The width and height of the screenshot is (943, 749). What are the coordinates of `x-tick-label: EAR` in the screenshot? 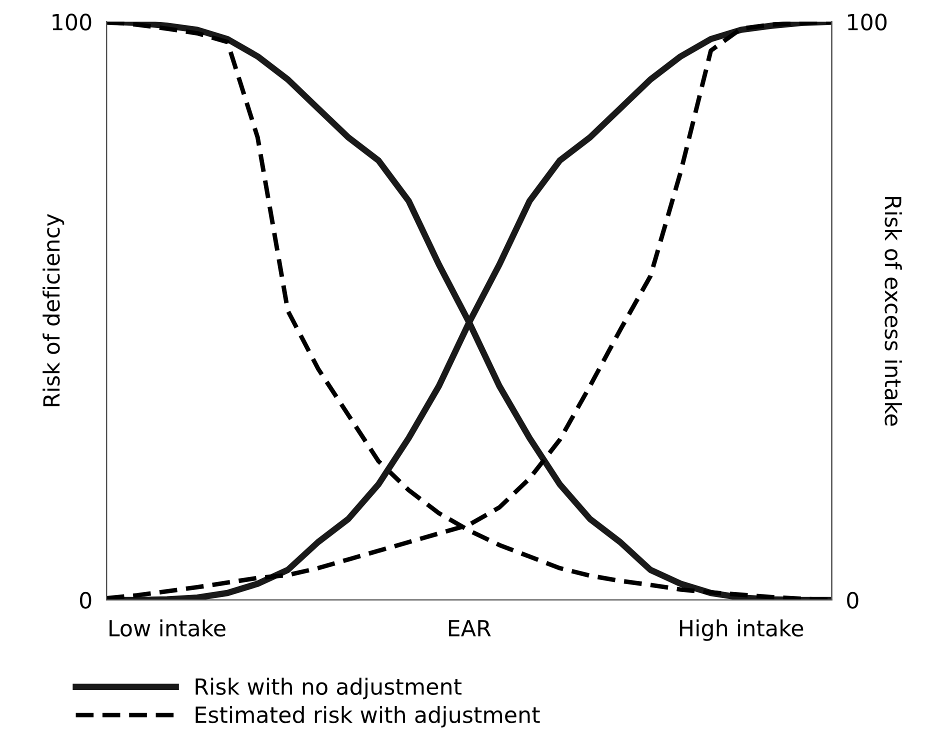 It's located at (469, 628).